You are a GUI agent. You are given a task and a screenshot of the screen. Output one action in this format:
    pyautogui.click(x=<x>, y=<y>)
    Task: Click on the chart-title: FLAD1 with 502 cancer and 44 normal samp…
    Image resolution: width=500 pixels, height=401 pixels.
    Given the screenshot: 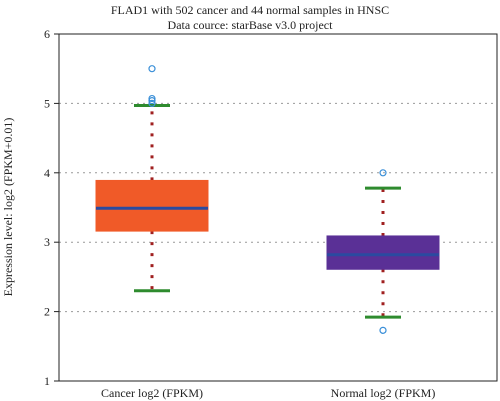 What is the action you would take?
    pyautogui.click(x=250, y=10)
    